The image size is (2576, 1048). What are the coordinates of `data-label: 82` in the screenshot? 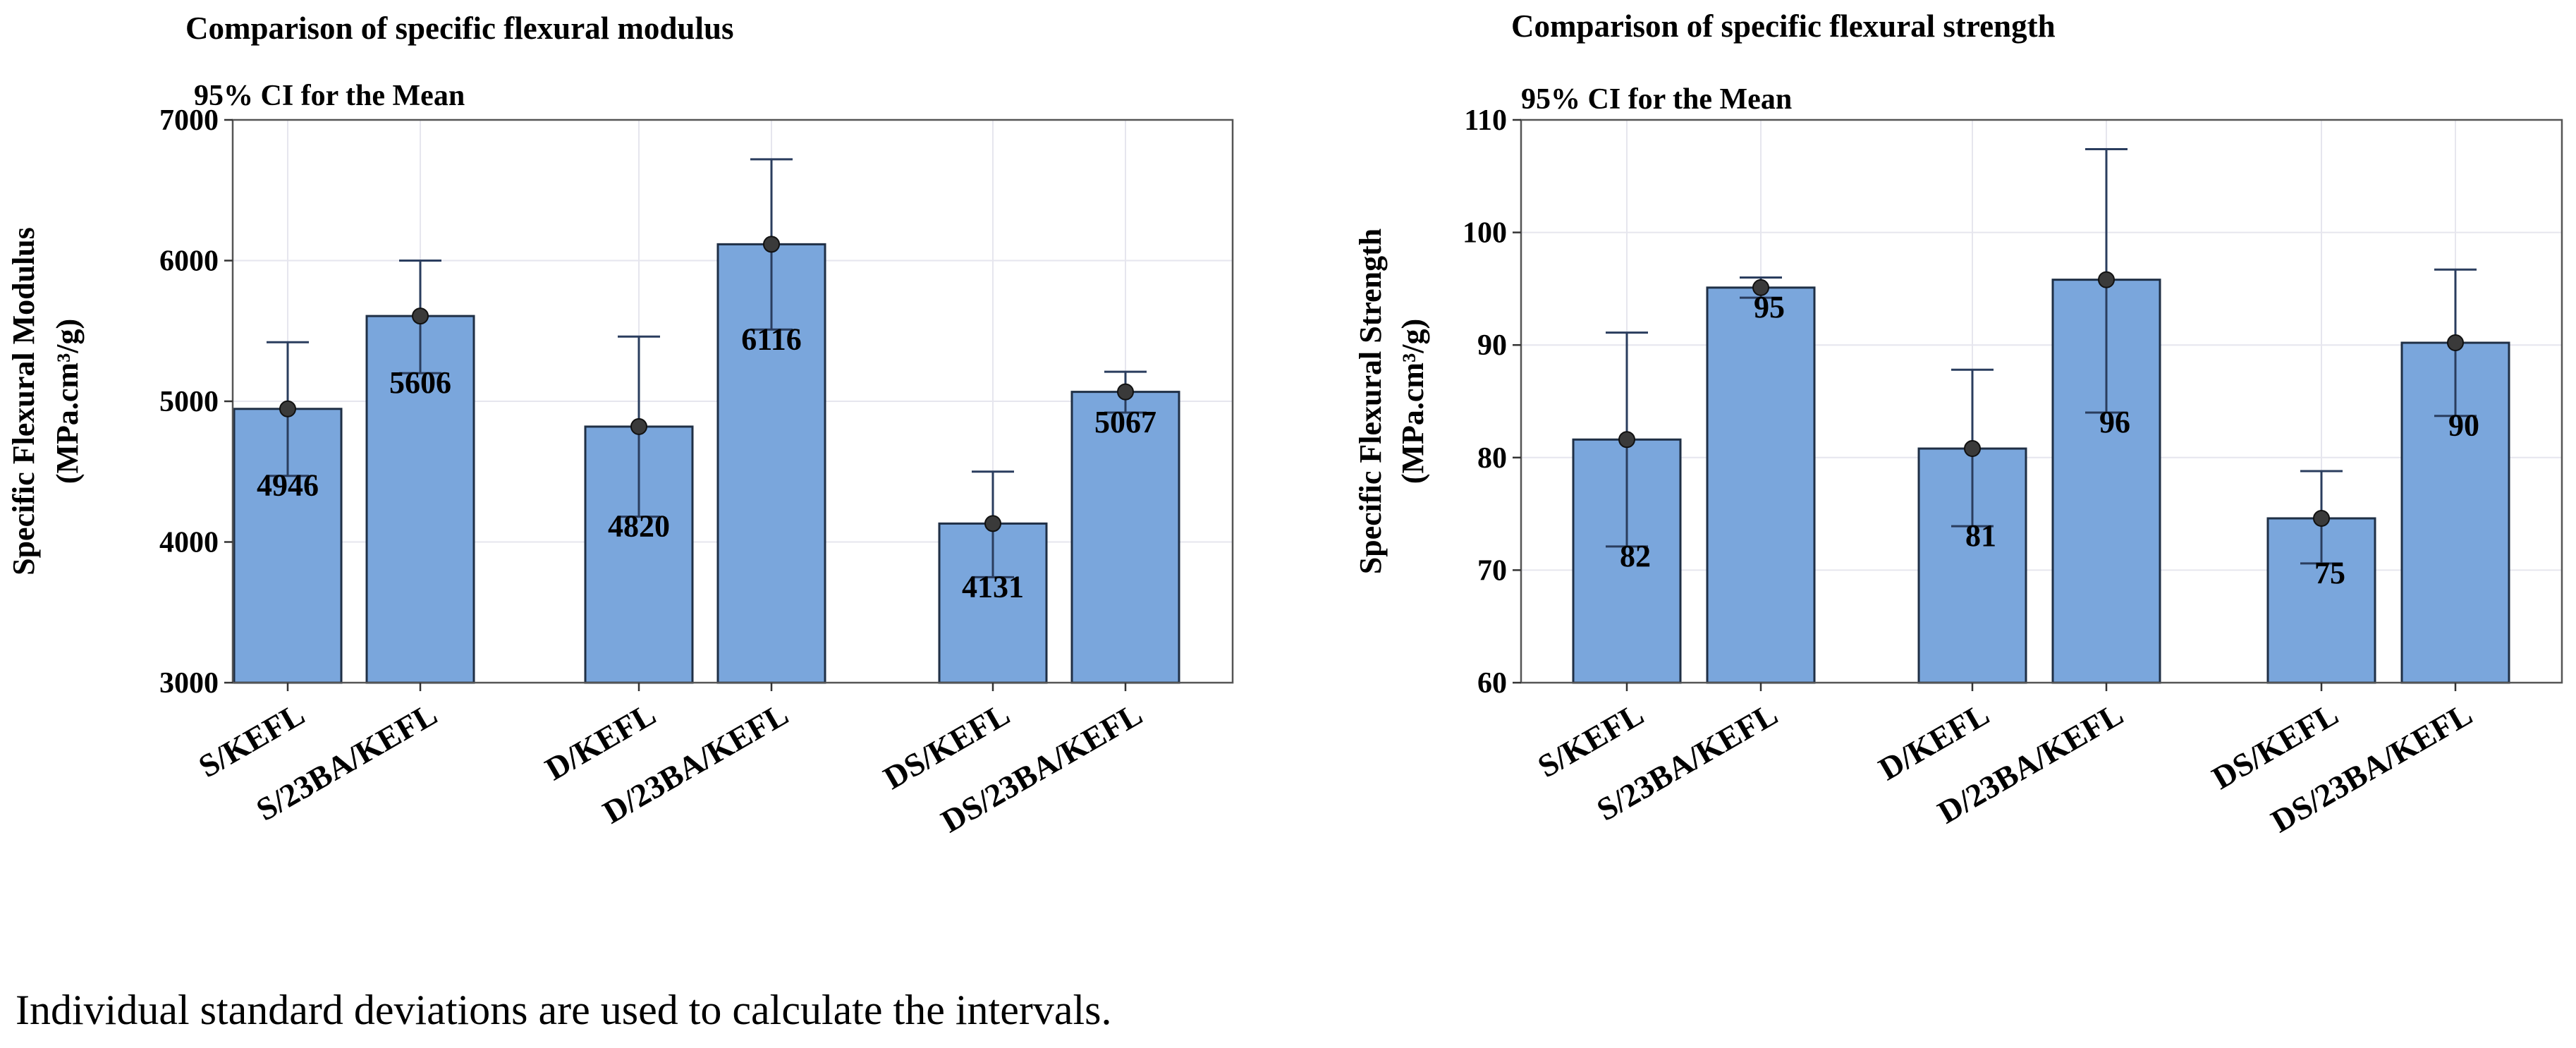 It's located at (1636, 556).